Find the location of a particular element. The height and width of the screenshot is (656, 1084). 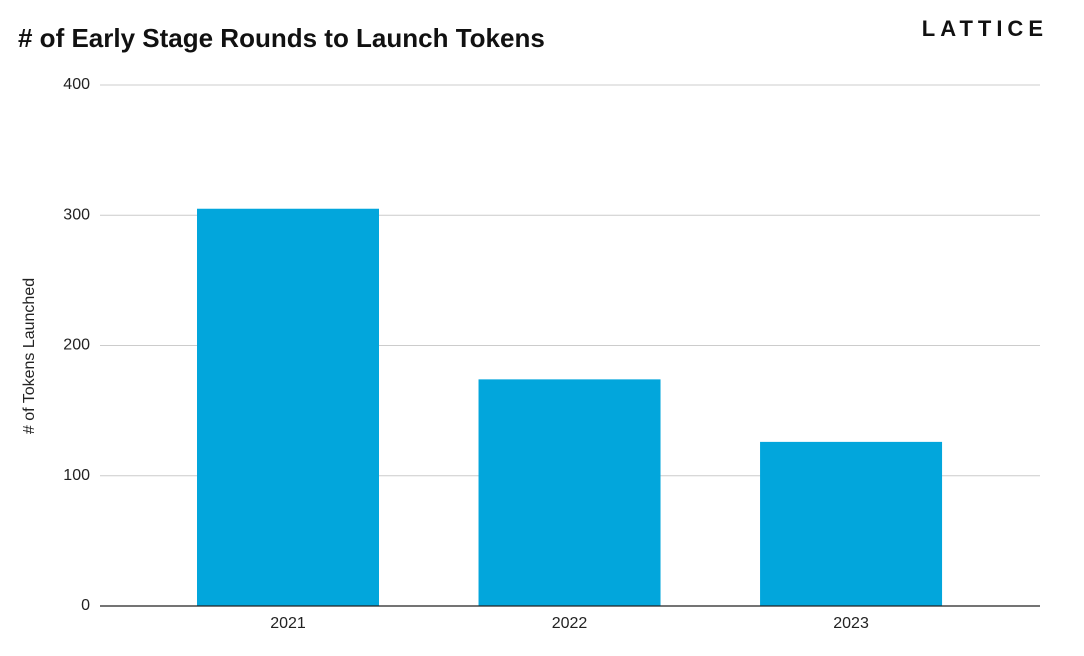

y-axis-label: # of Tokens Launched is located at coordinates (29, 356).